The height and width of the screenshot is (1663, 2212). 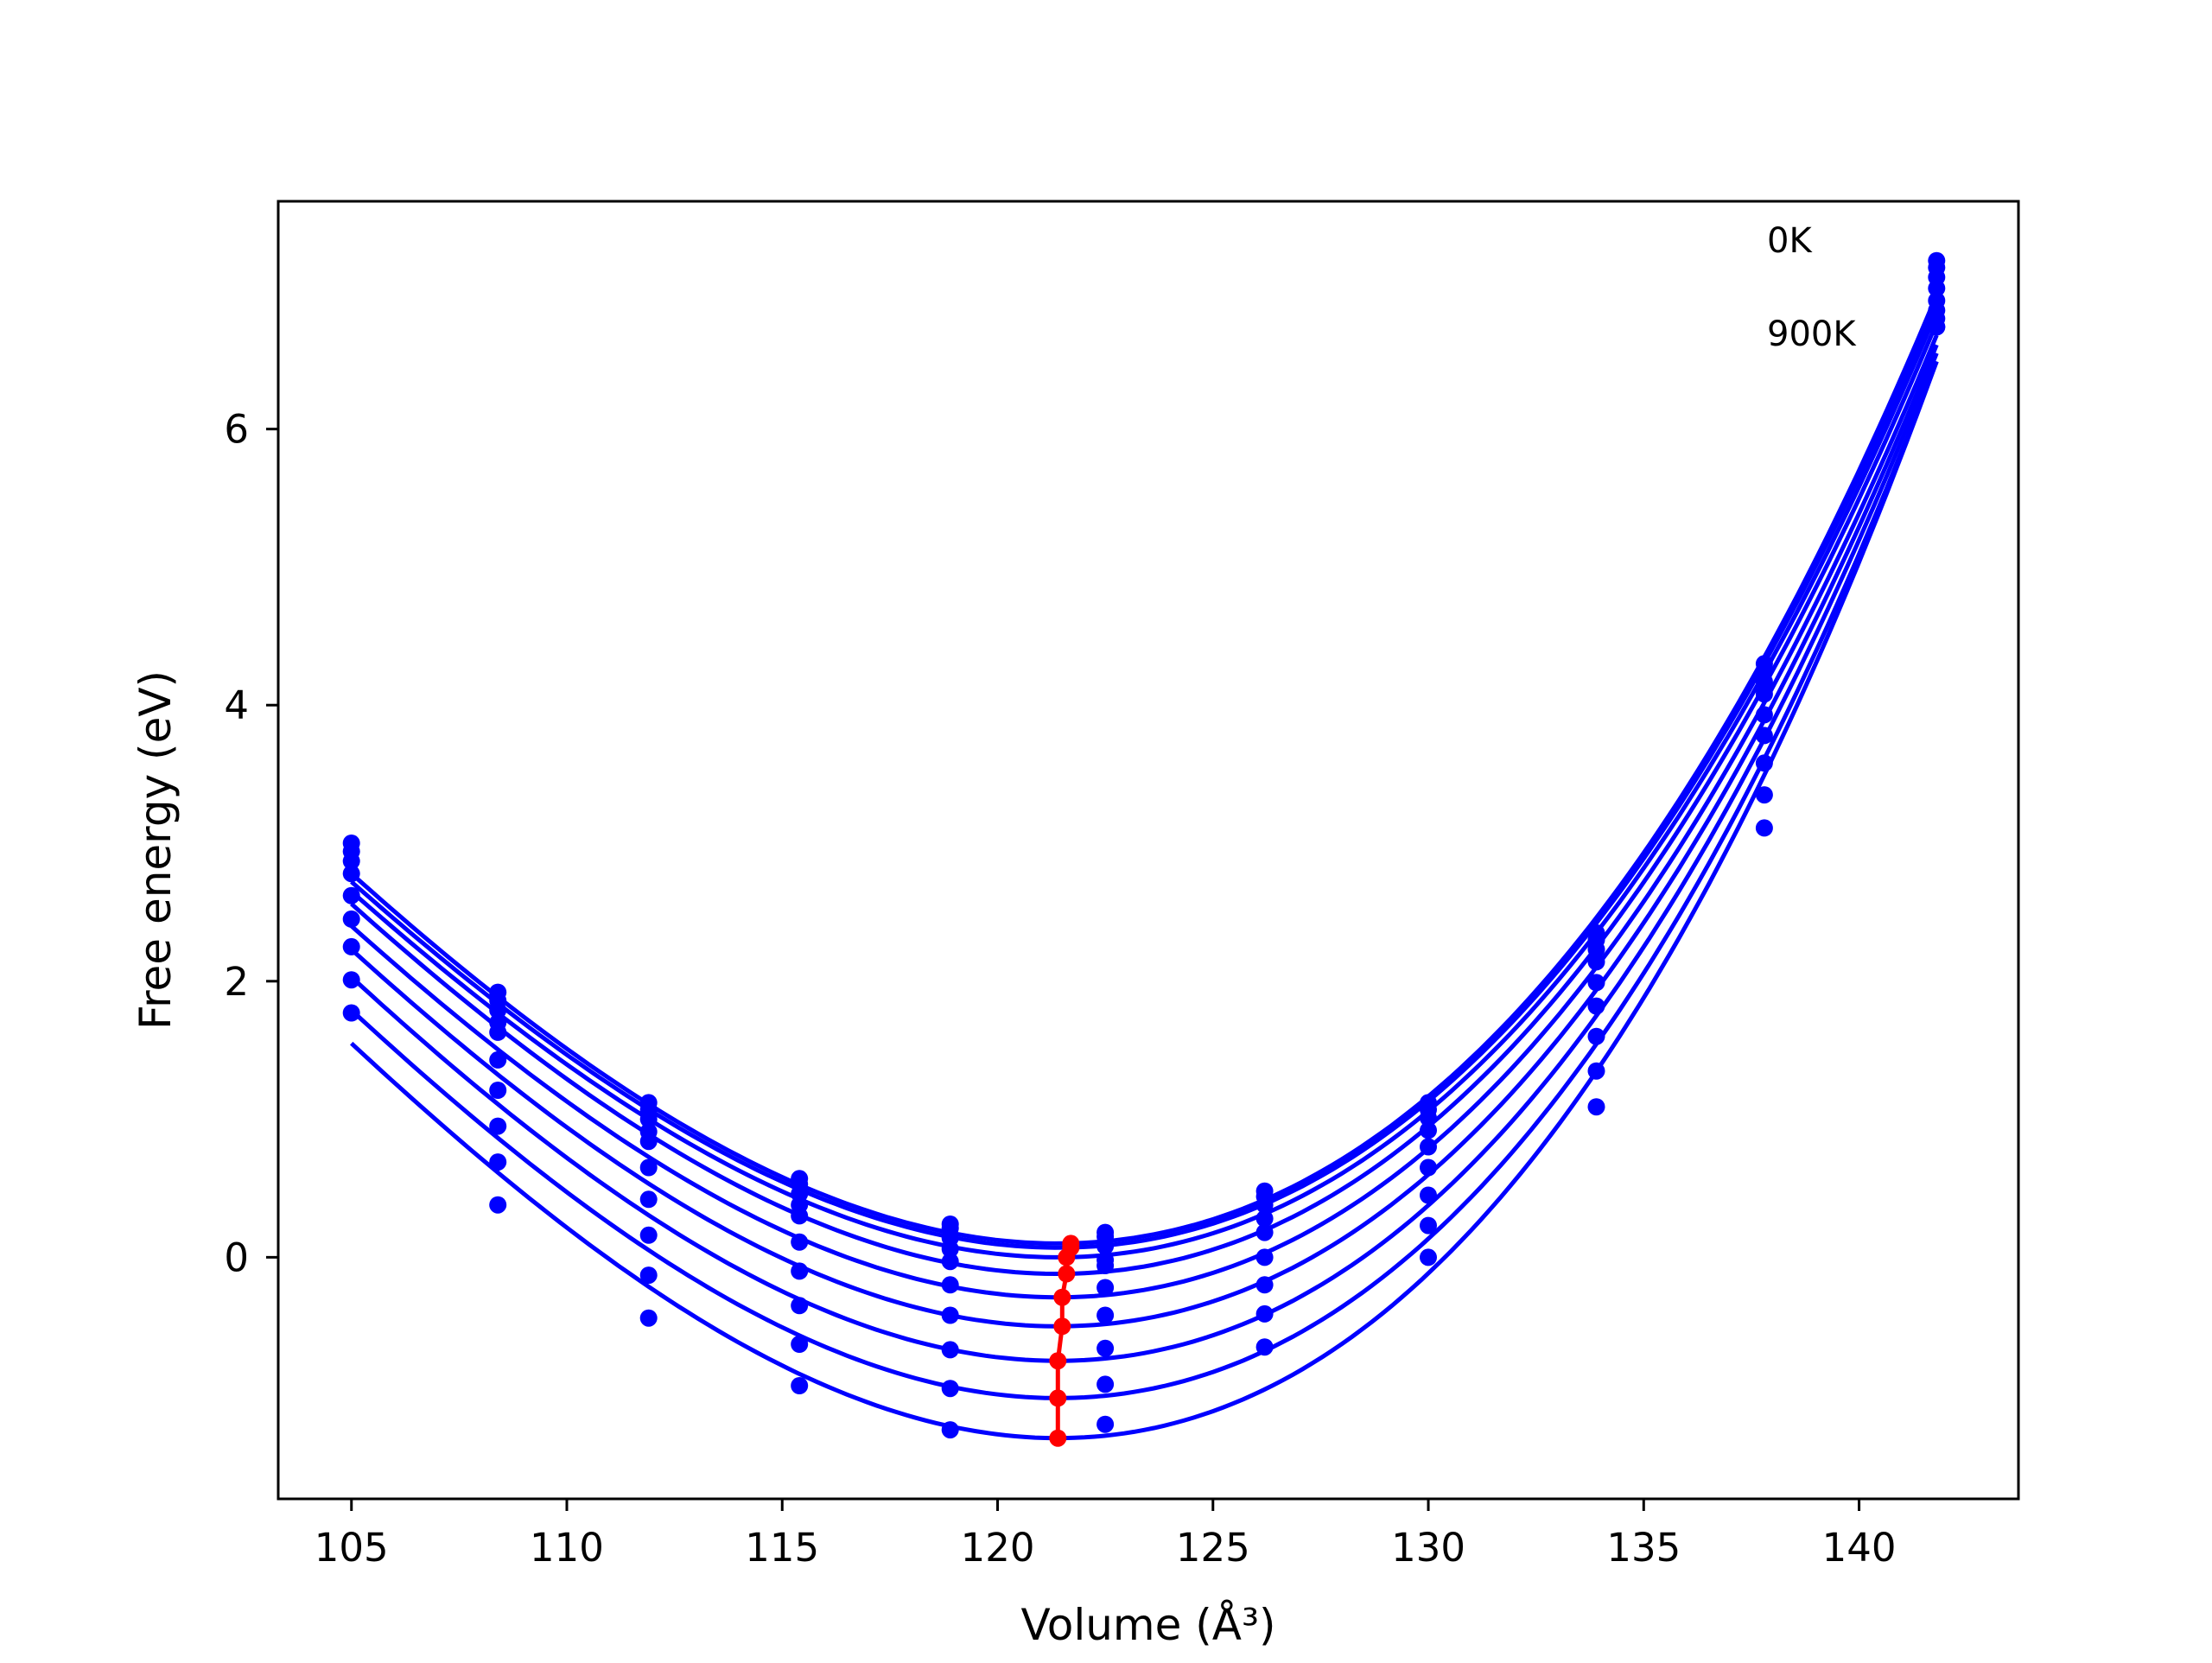 I want to click on data-point-s5-v2, so click(x=648, y=1168).